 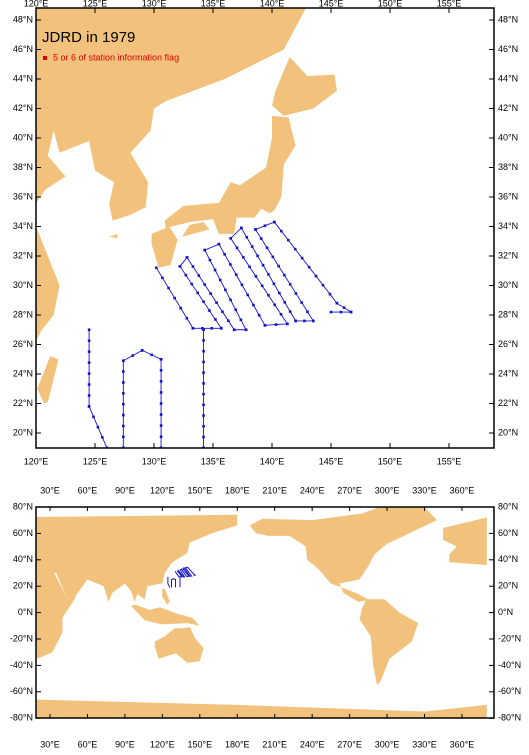 I want to click on y-tick-label: 24°N, so click(x=23, y=373).